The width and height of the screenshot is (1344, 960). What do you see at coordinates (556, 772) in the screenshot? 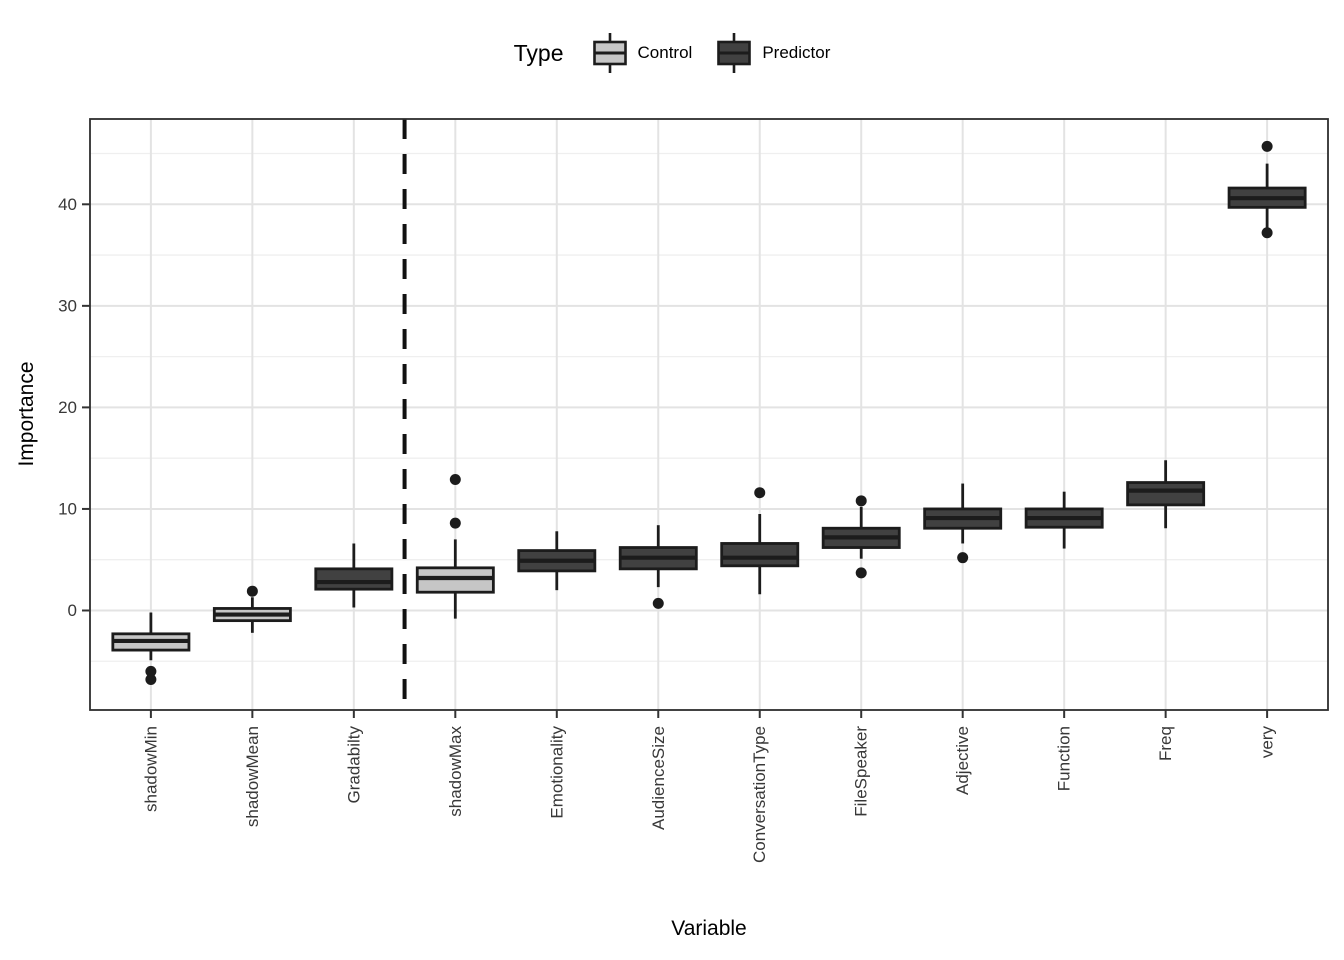
I see `x-tick-label-Emotionality: Emotionality` at bounding box center [556, 772].